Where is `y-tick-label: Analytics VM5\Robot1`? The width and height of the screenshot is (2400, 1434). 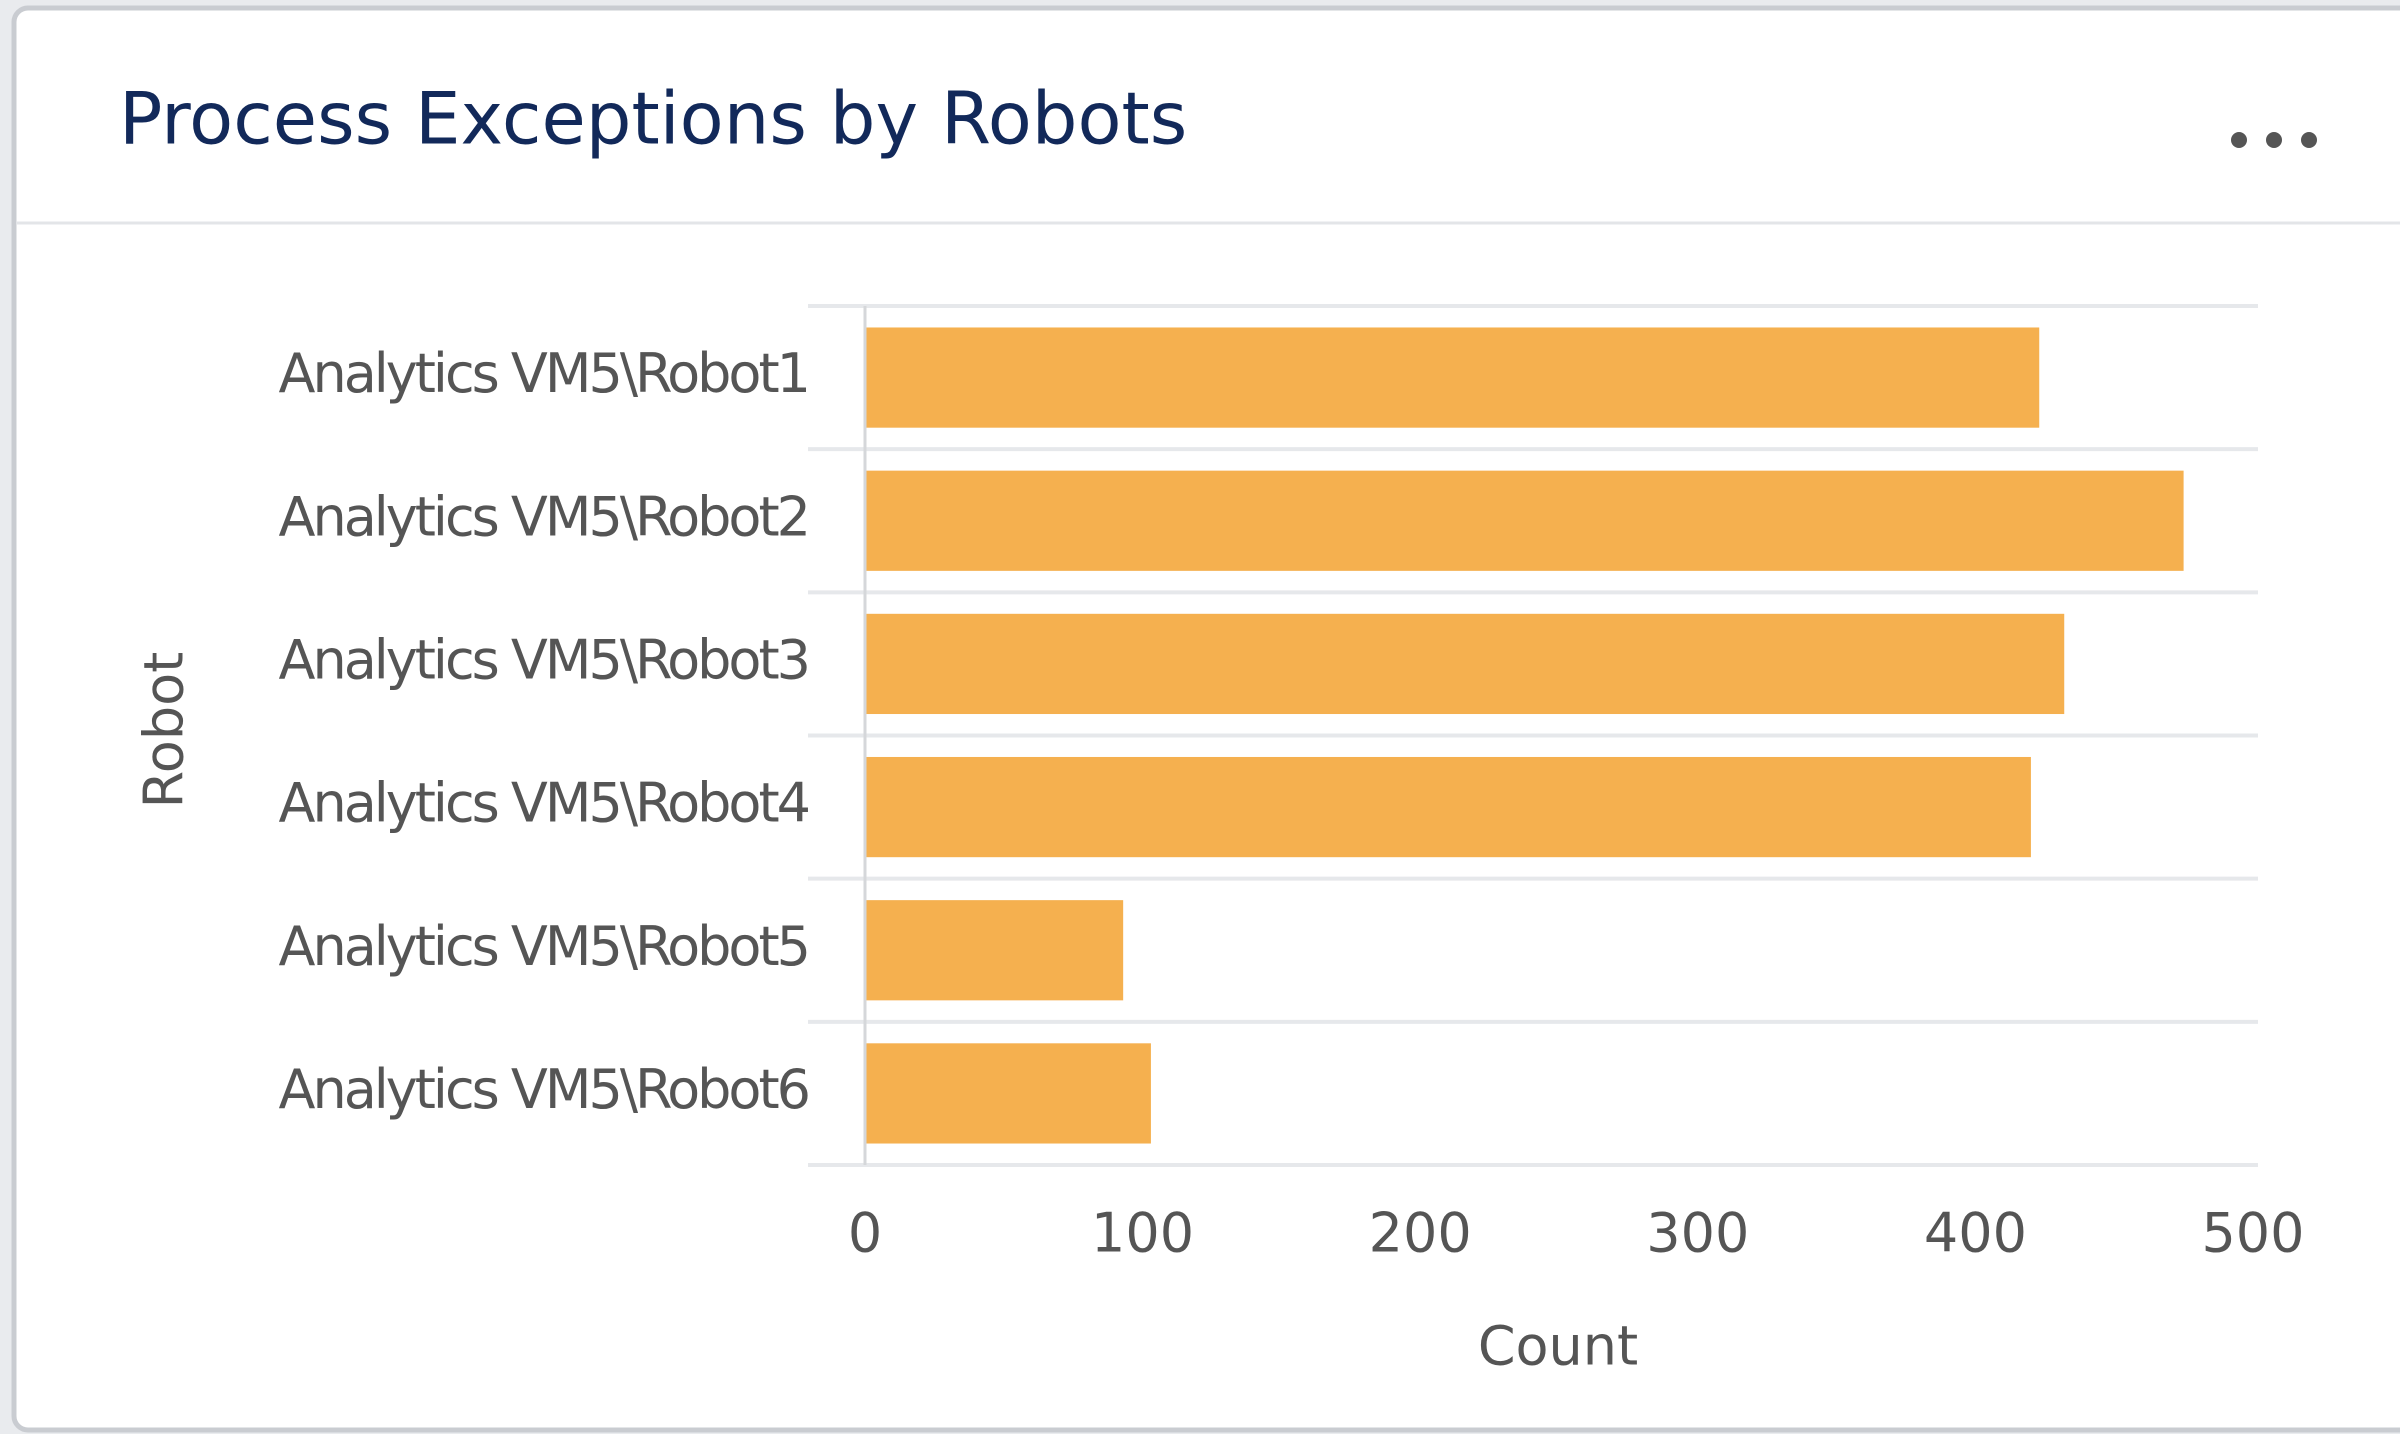 y-tick-label: Analytics VM5\Robot1 is located at coordinates (543, 373).